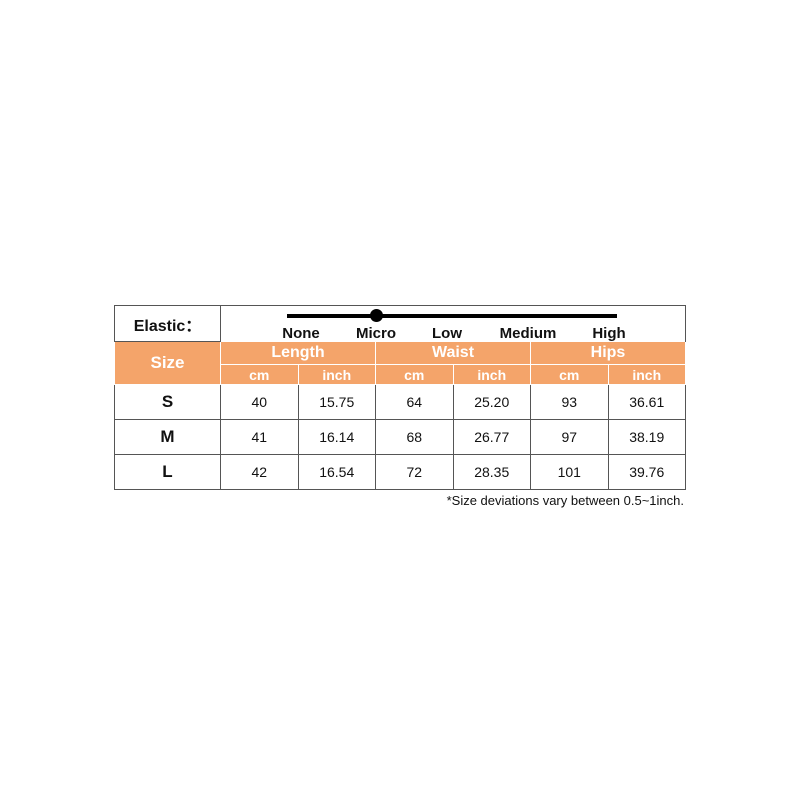  What do you see at coordinates (491, 437) in the screenshot?
I see `value-cell: 26.77` at bounding box center [491, 437].